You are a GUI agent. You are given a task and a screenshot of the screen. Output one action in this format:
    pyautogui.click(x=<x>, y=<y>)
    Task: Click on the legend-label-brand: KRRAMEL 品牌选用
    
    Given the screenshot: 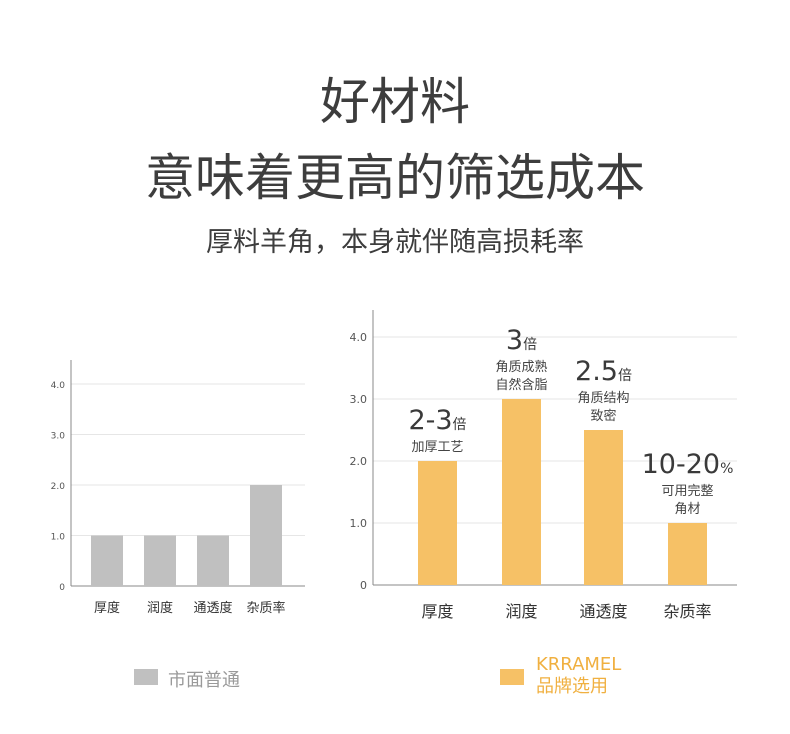 What is the action you would take?
    pyautogui.click(x=578, y=676)
    